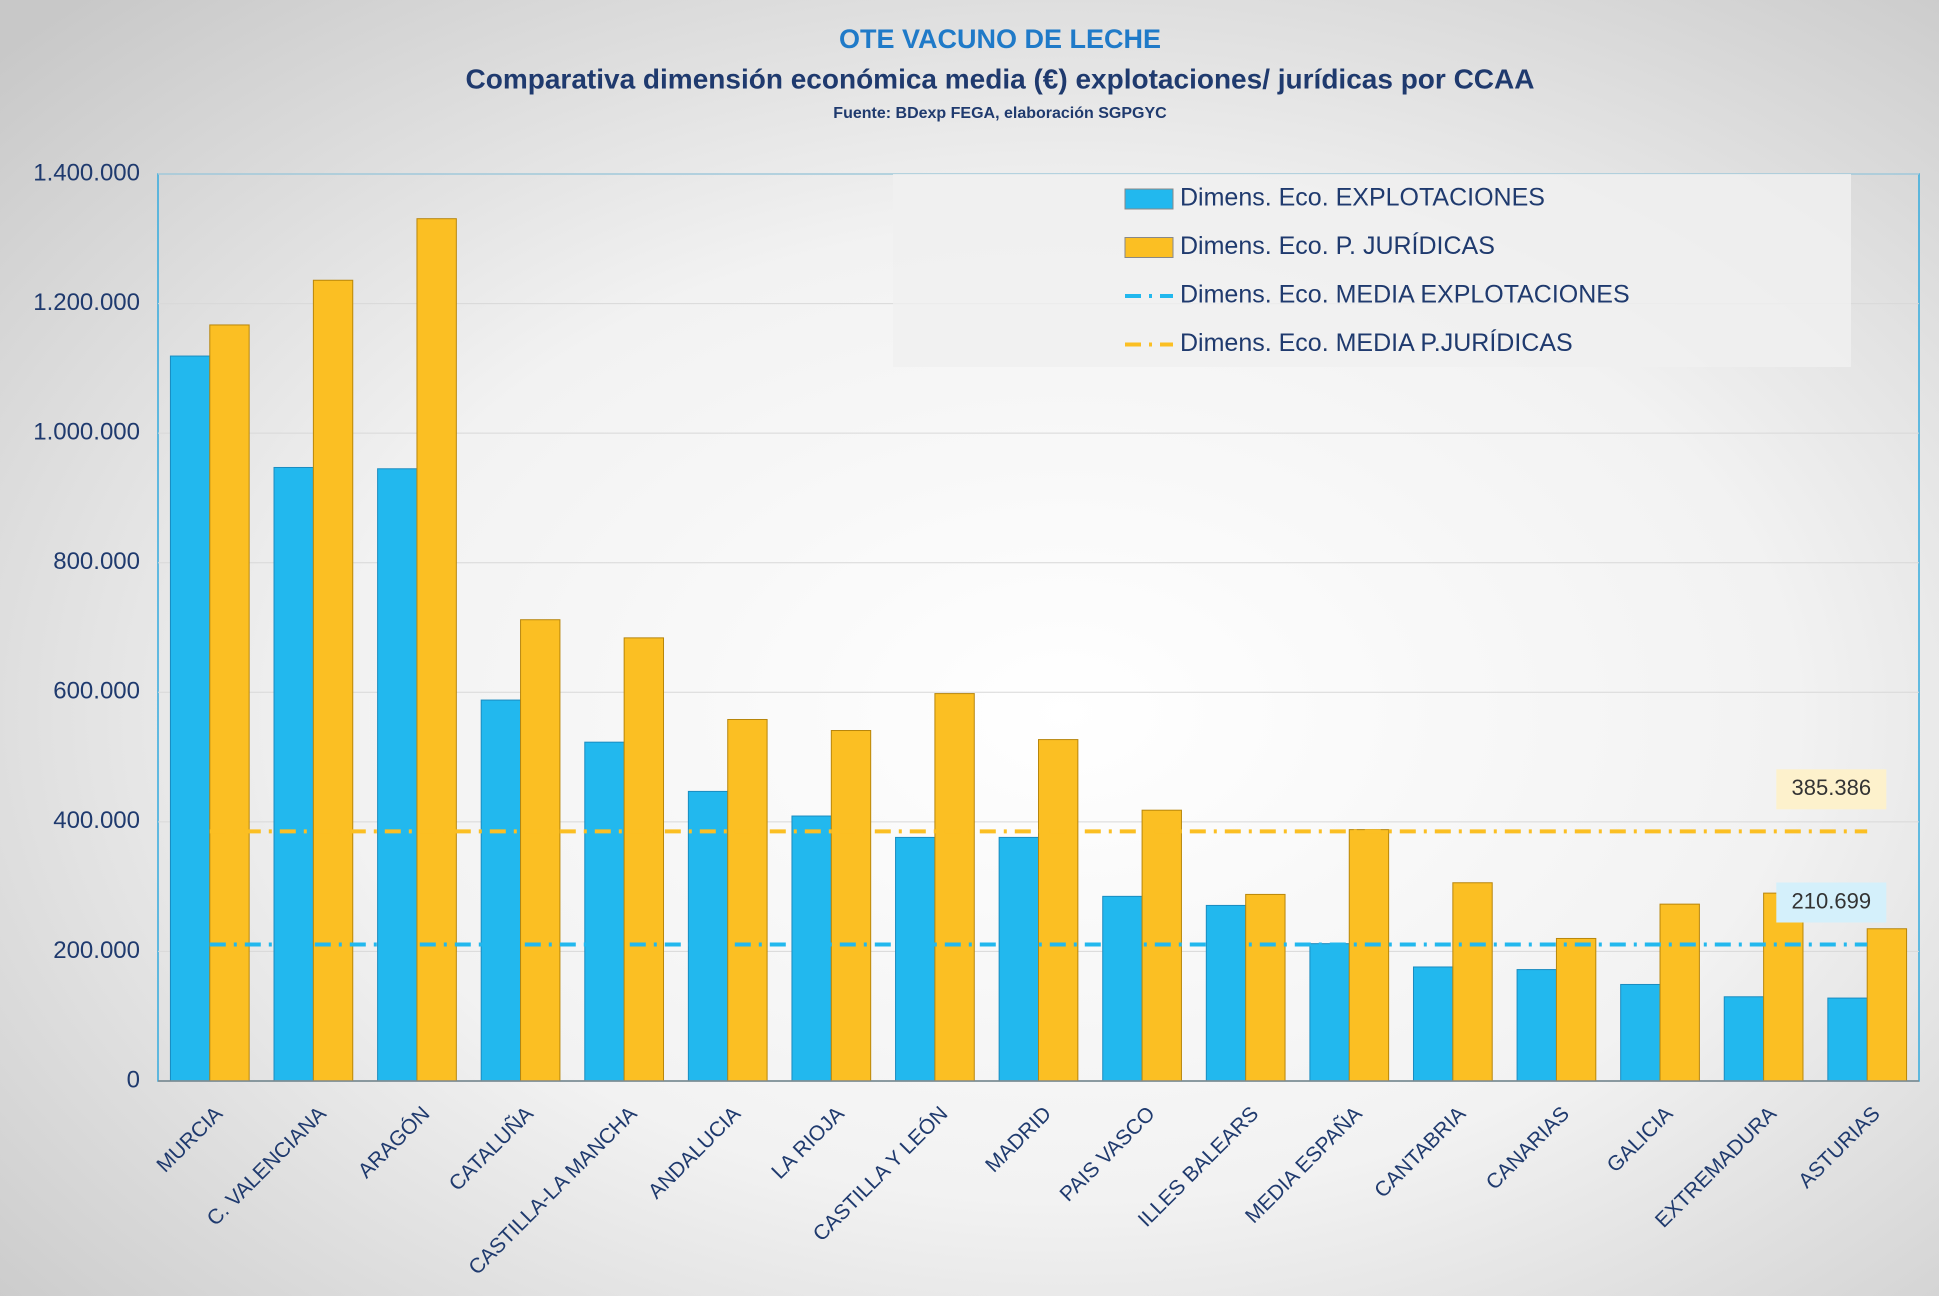 This screenshot has width=1939, height=1296. I want to click on y-tick-label: 400.000, so click(96, 820).